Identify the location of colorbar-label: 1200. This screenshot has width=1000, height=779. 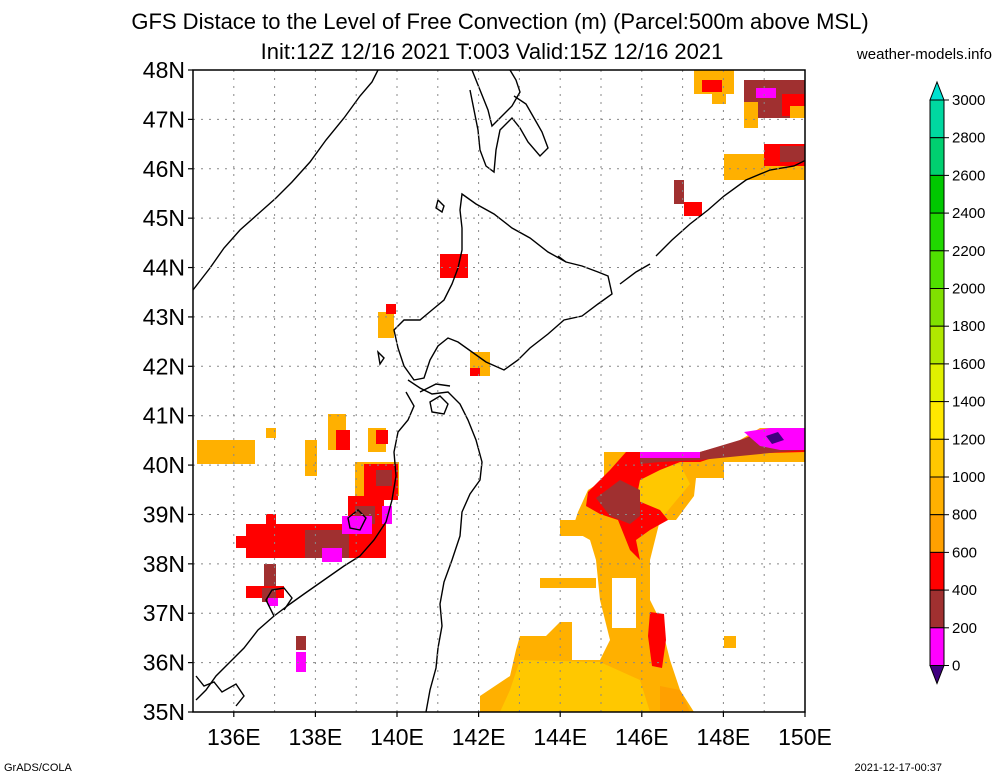
(968, 439).